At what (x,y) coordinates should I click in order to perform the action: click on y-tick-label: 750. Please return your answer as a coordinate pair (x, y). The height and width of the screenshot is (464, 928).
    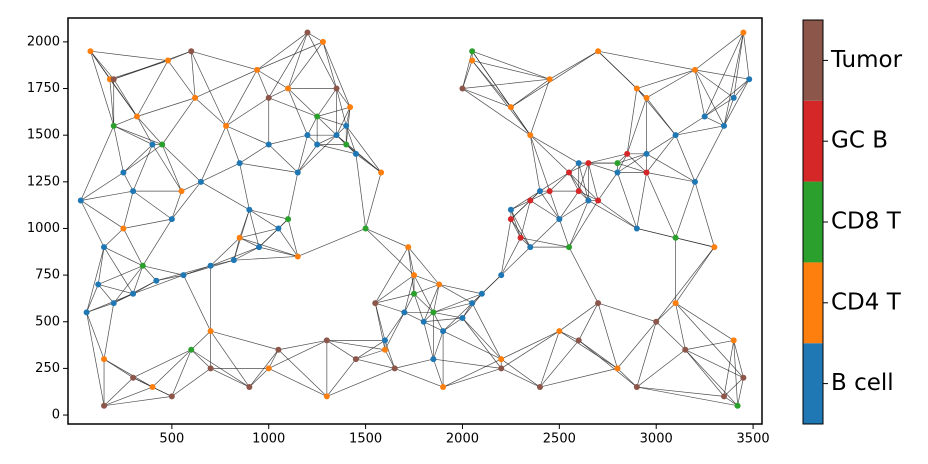
    Looking at the image, I should click on (47, 275).